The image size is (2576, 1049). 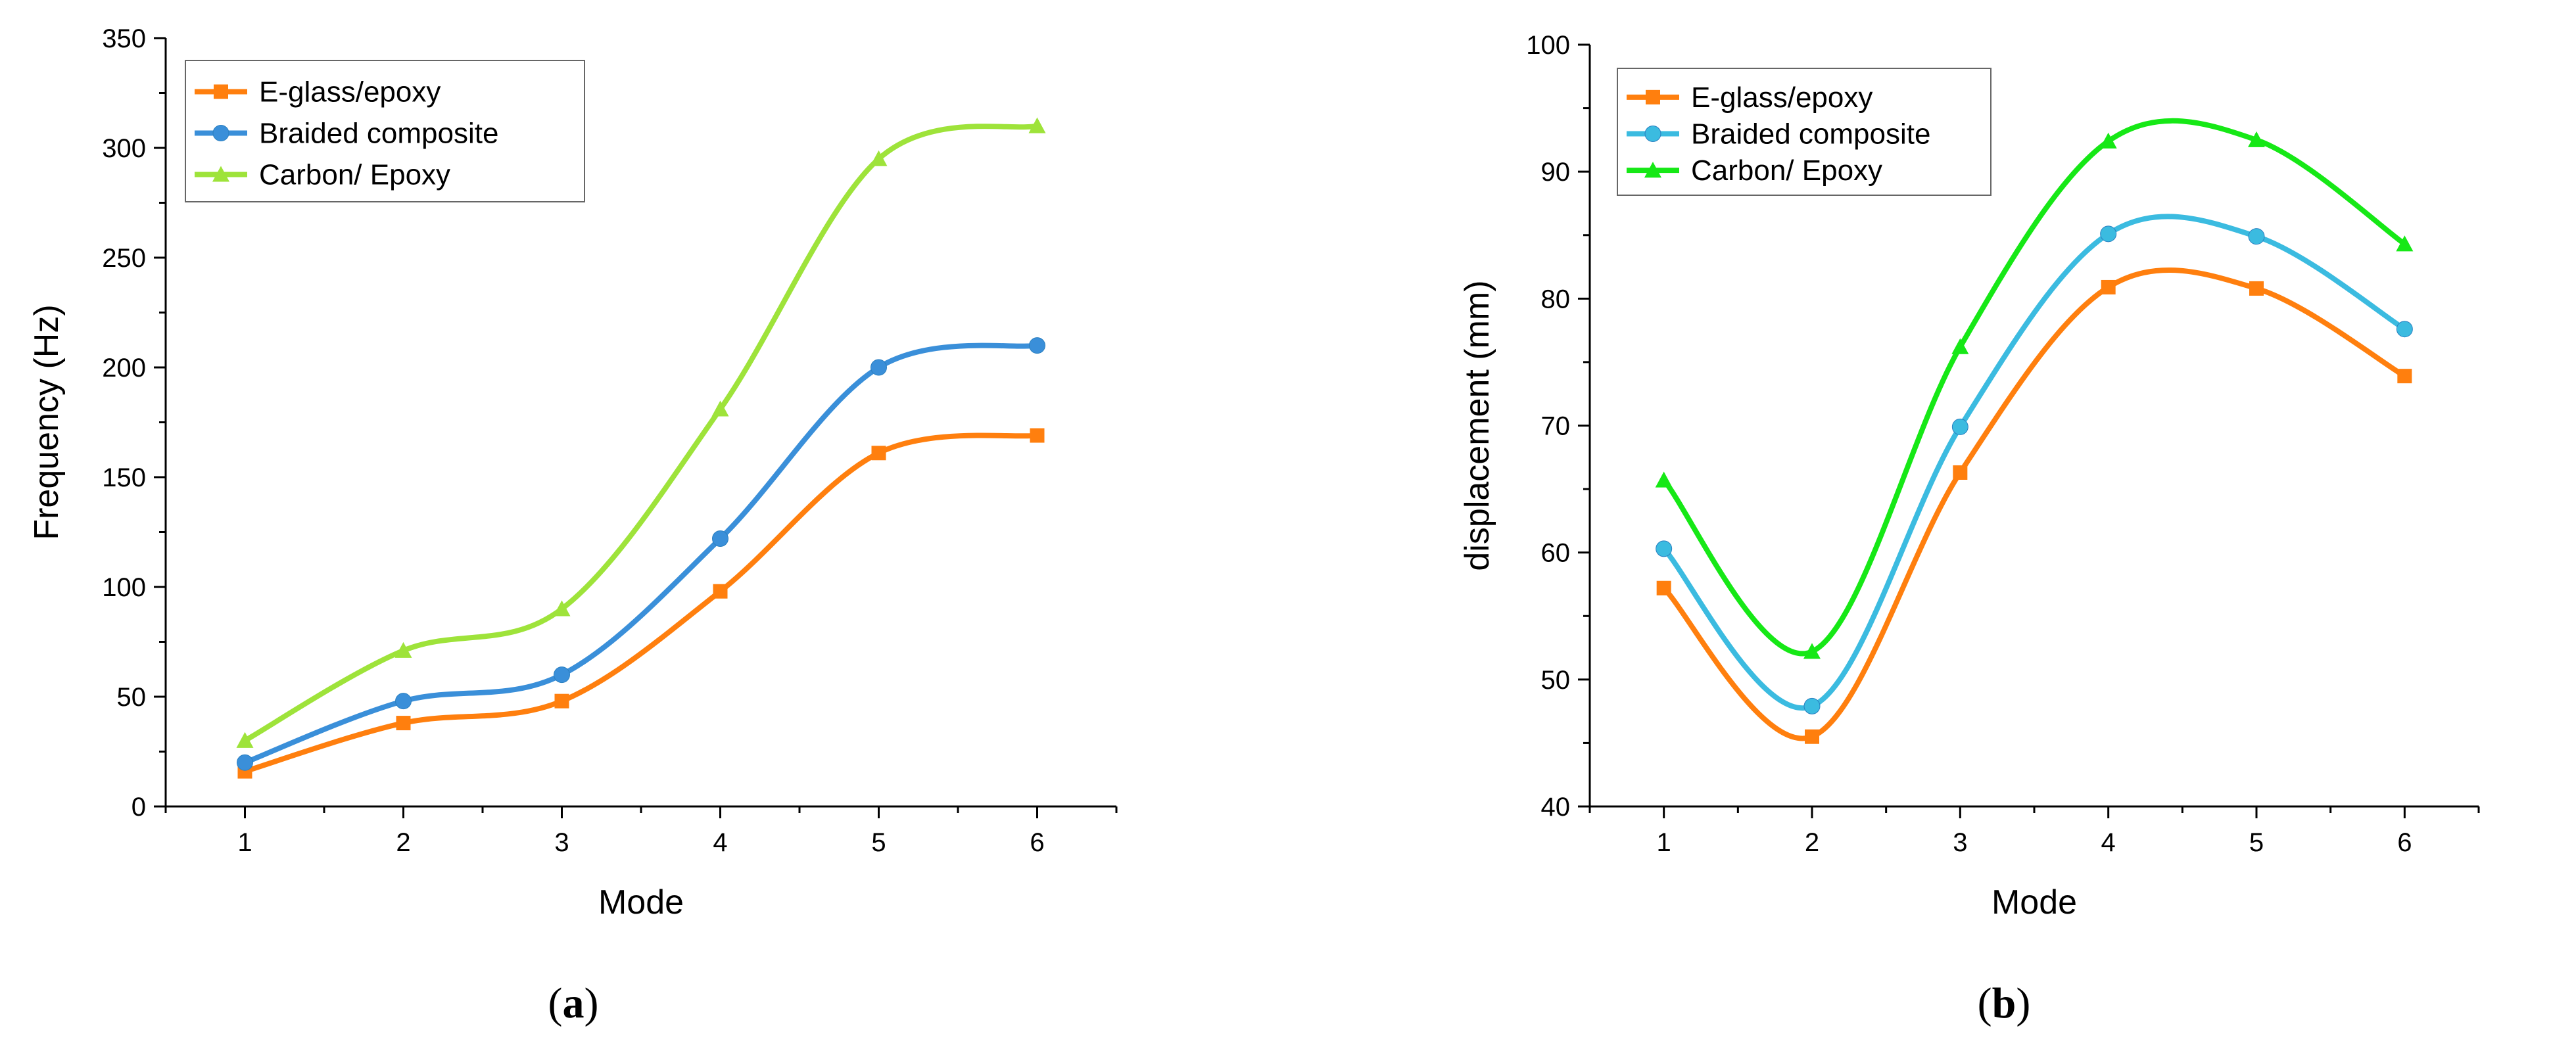 I want to click on y-tick-label: 80, so click(x=1556, y=299).